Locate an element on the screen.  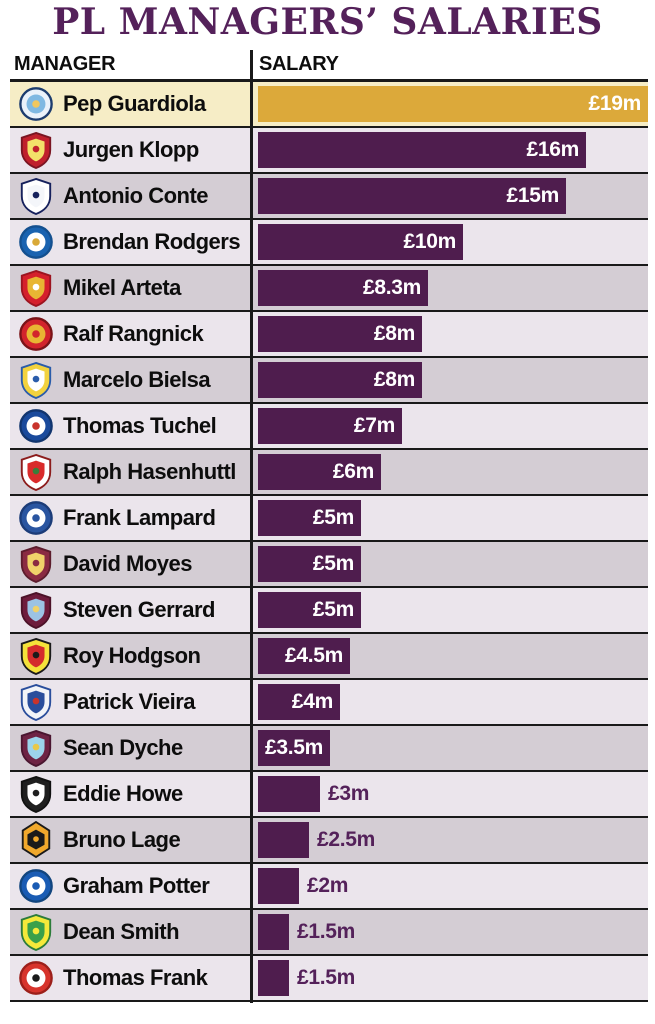
table-row: Thomas Frank £1.5m is located at coordinates (329, 979).